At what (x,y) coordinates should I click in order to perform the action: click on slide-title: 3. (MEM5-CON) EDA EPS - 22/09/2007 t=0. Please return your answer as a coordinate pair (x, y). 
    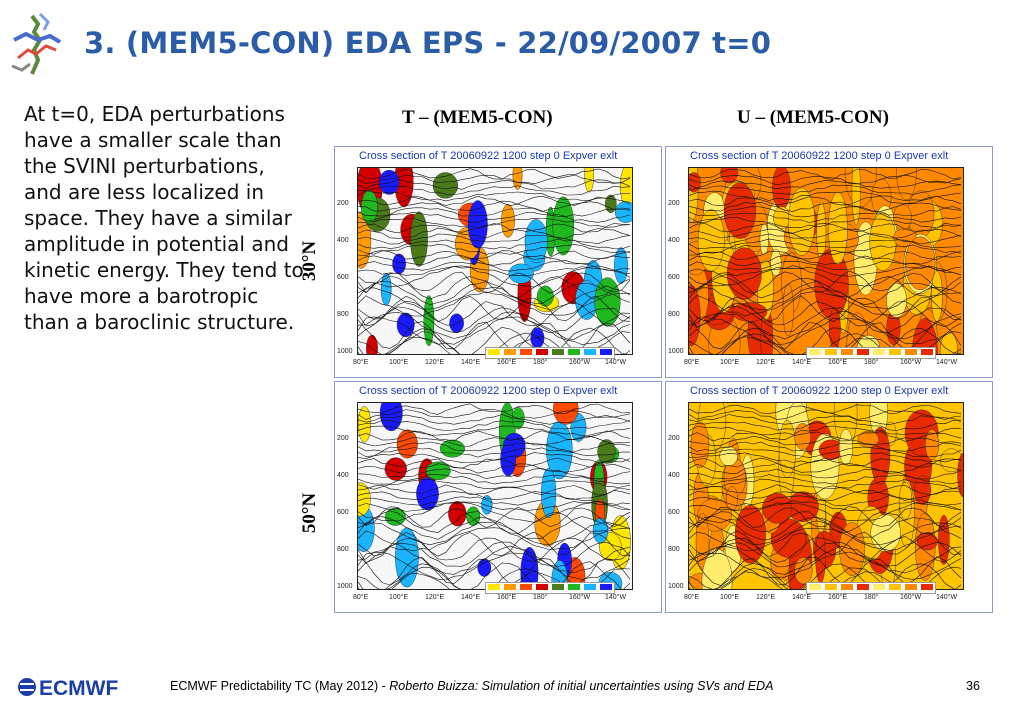
    Looking at the image, I should click on (428, 43).